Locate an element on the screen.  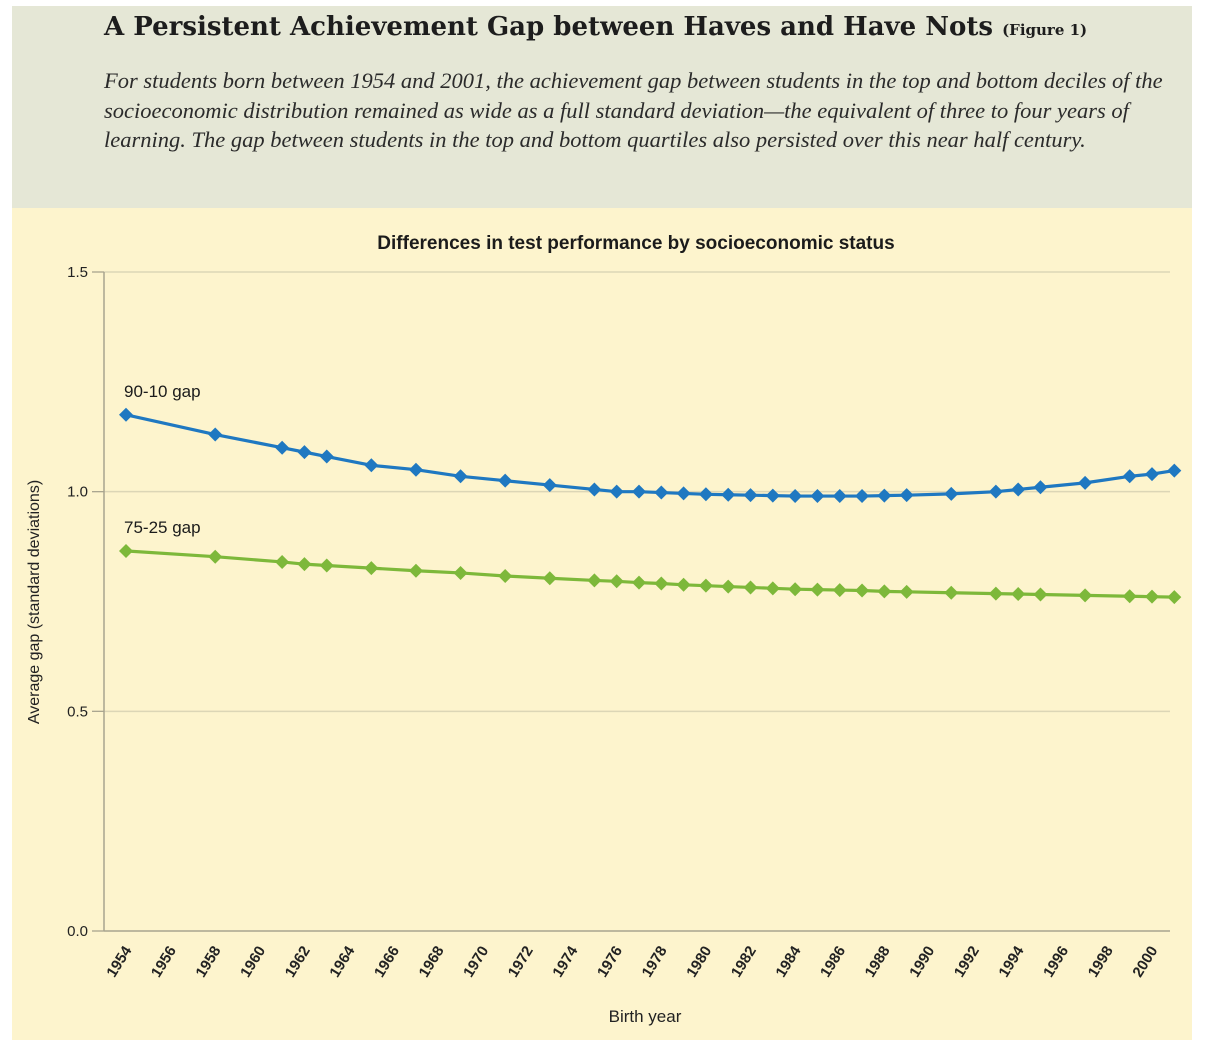
x-tick-label: 1998 is located at coordinates (1101, 961).